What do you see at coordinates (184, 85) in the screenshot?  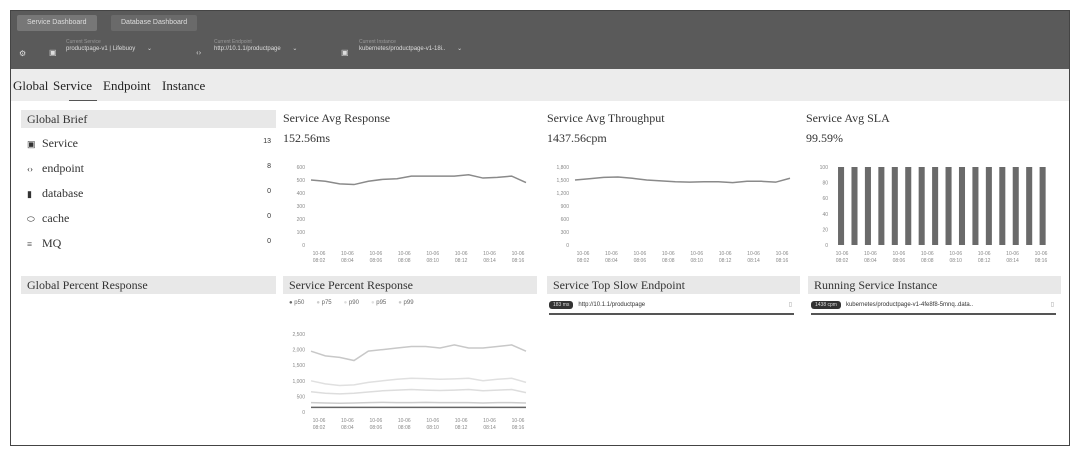 I see `tab-instance: Instance` at bounding box center [184, 85].